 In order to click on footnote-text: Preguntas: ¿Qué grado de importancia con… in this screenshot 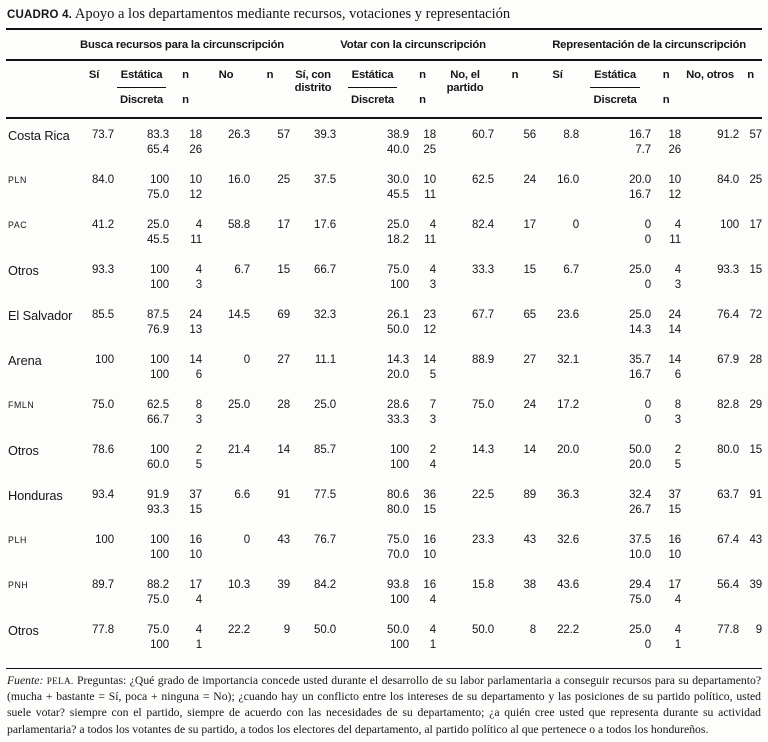, I will do `click(384, 705)`.